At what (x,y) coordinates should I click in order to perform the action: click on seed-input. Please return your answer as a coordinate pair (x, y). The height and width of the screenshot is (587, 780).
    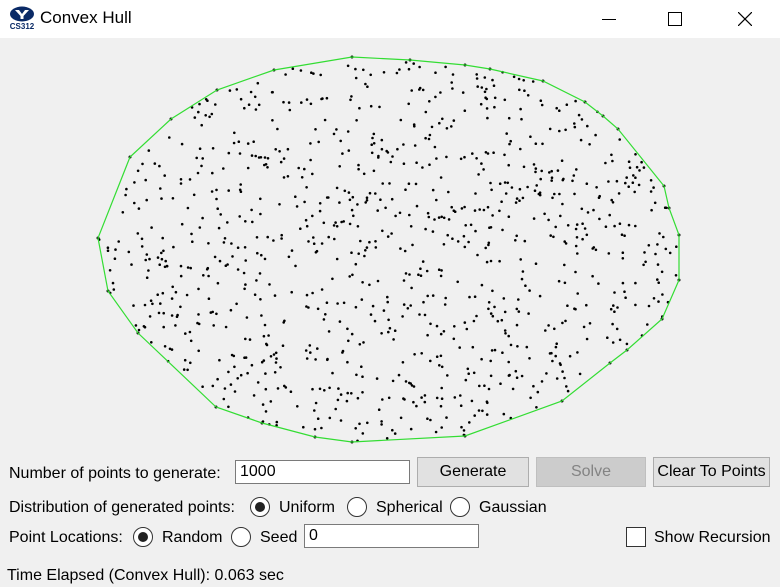
    Looking at the image, I should click on (391, 536).